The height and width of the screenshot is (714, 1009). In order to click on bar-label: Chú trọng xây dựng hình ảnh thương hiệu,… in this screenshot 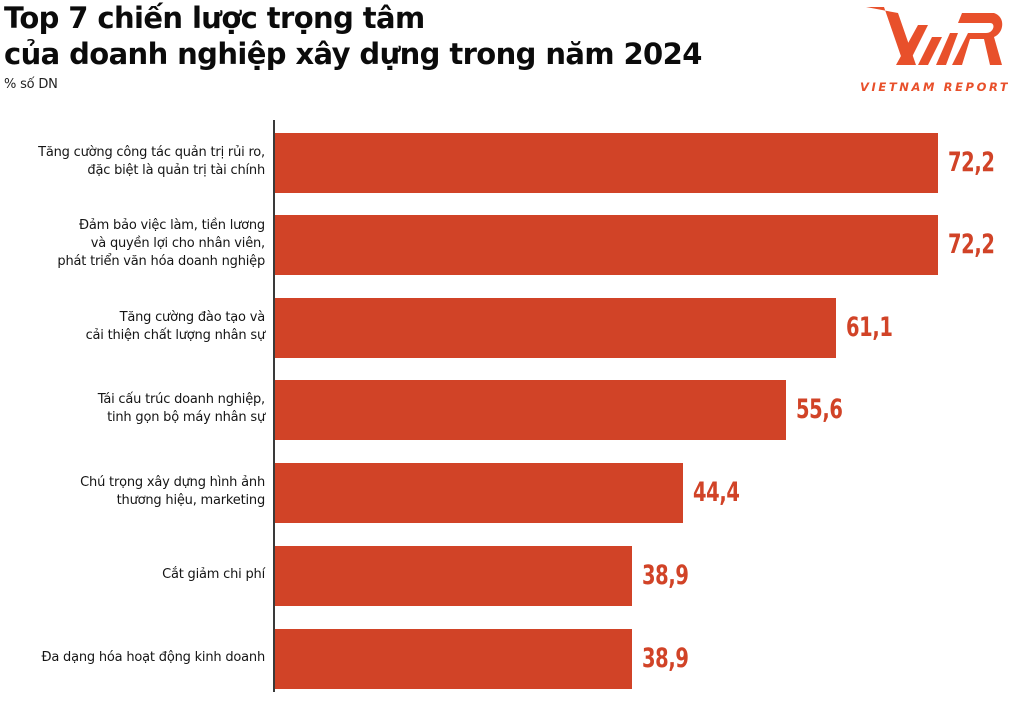, I will do `click(172, 491)`.